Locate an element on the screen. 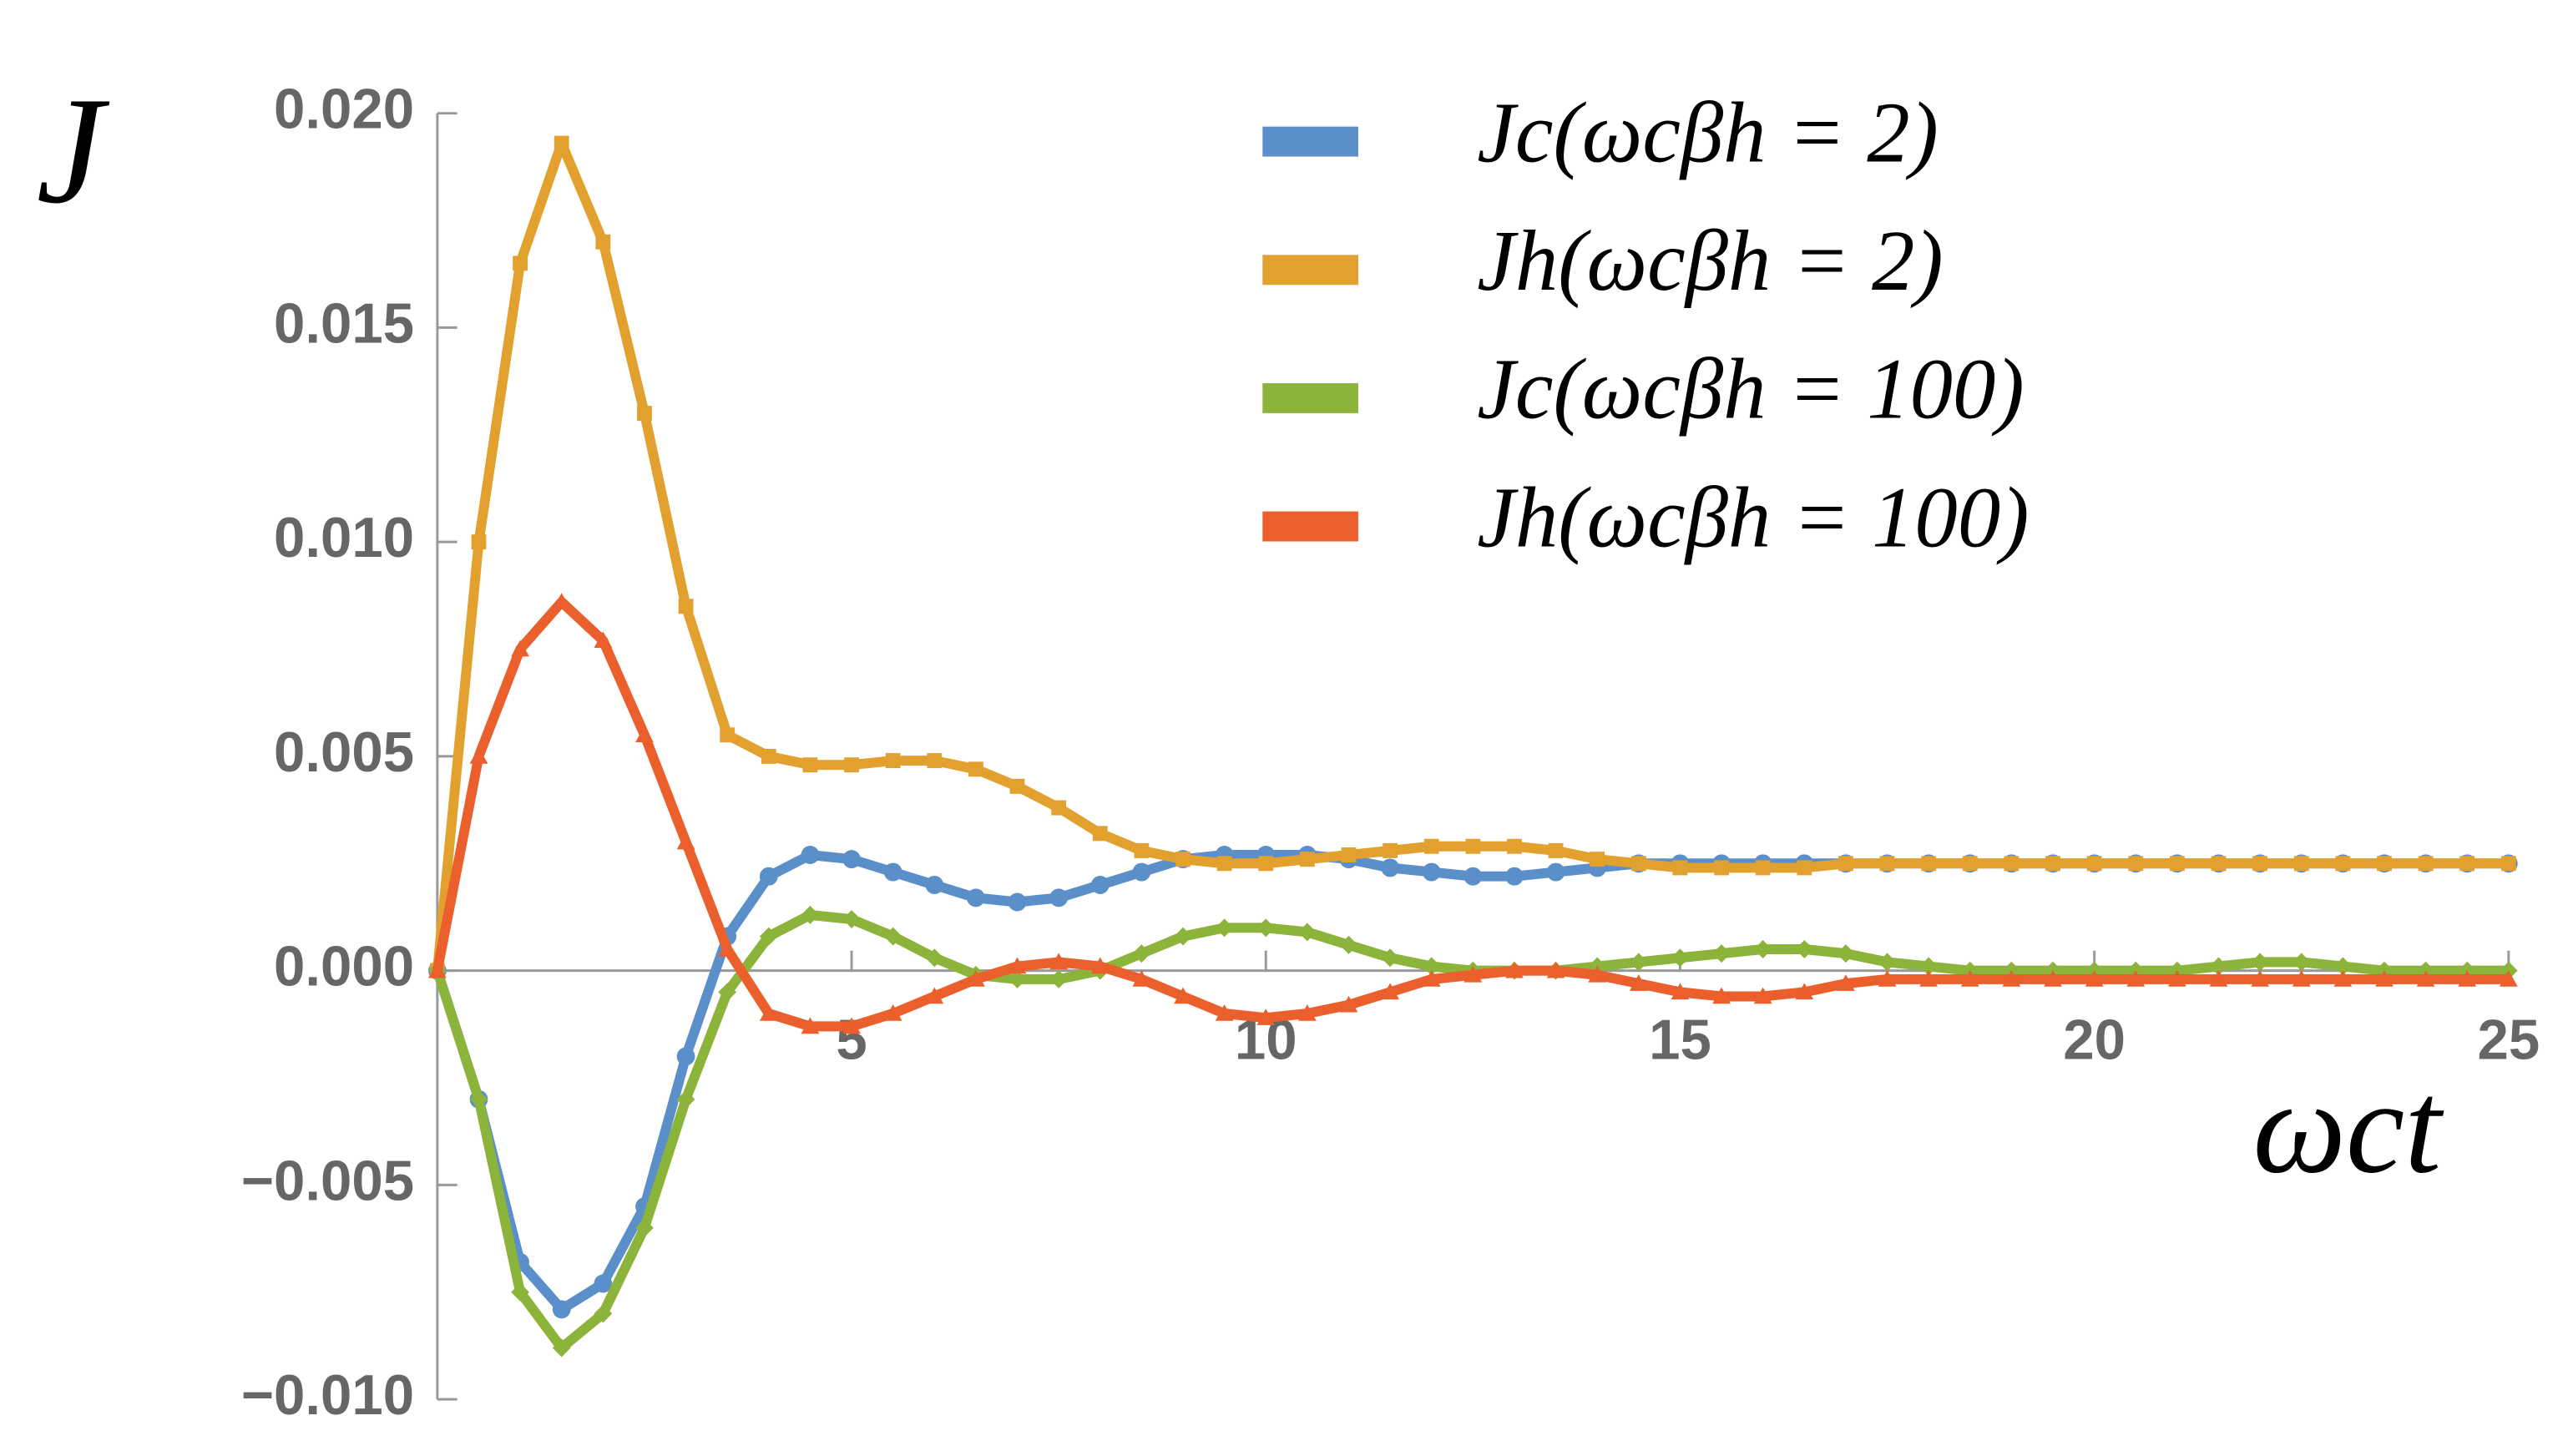  x-tick-label: 15 is located at coordinates (1680, 1040).